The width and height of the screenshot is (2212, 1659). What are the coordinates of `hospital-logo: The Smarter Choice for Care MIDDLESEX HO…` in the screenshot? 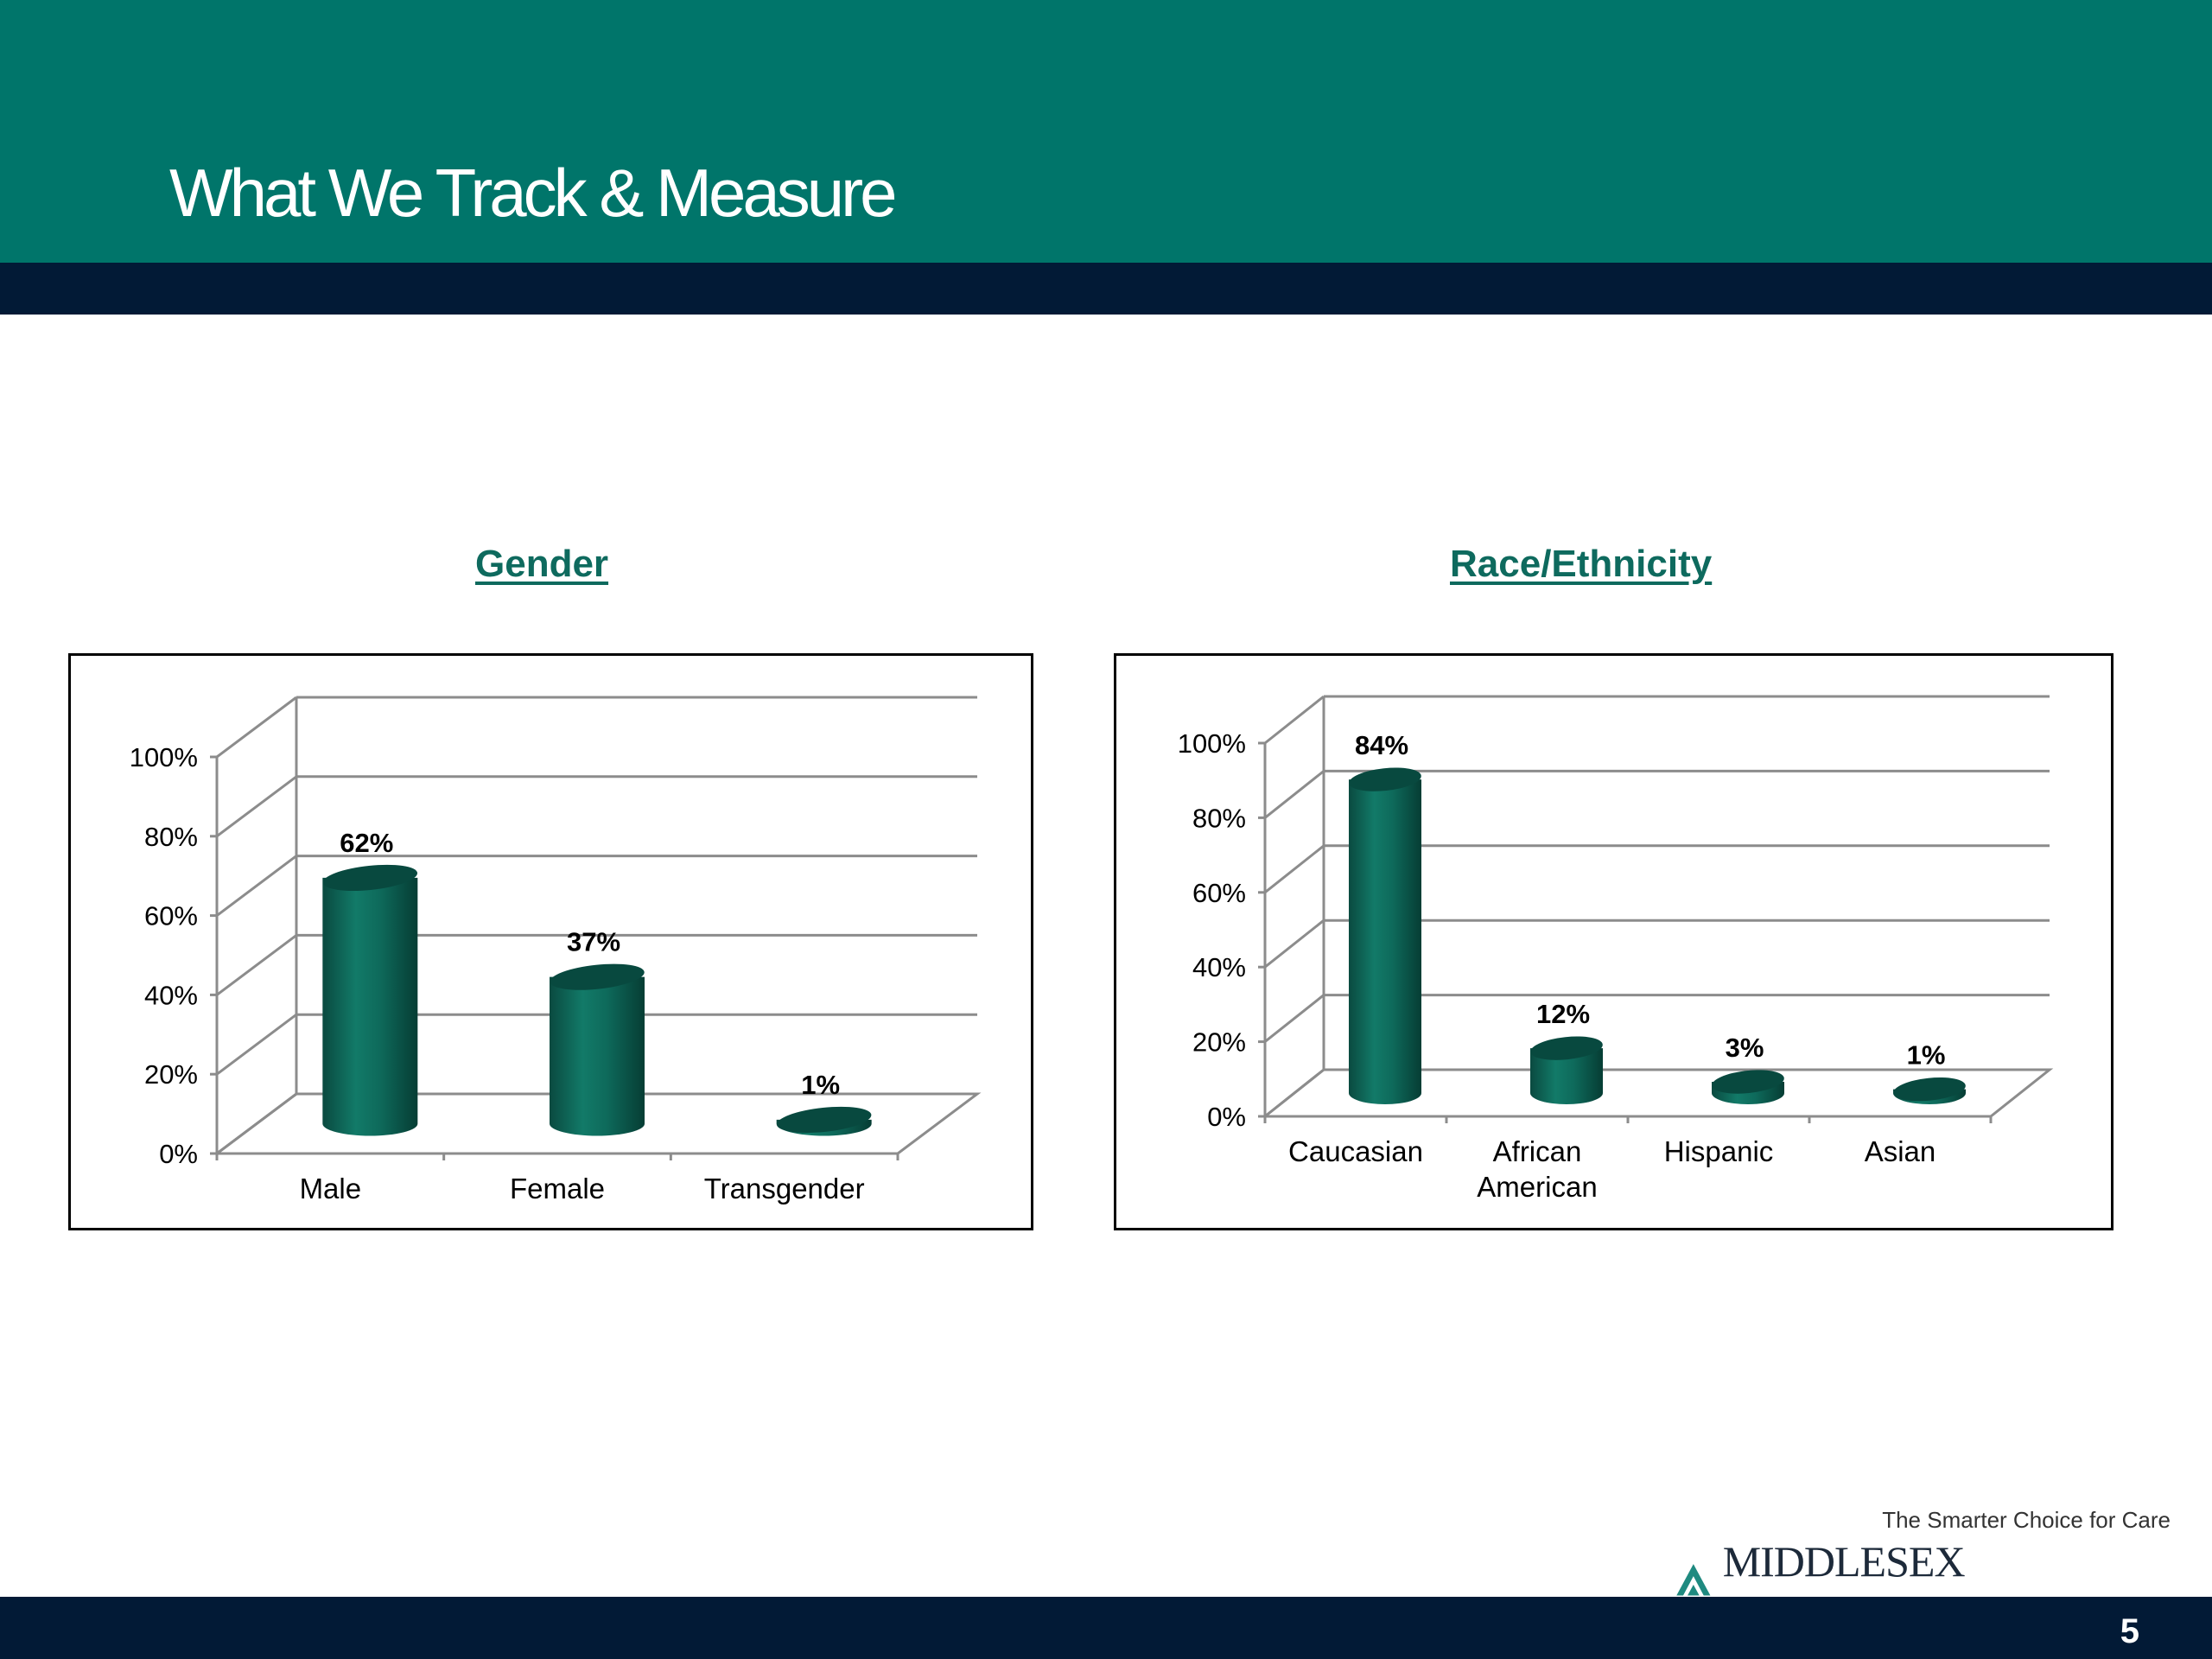 It's located at (1931, 1571).